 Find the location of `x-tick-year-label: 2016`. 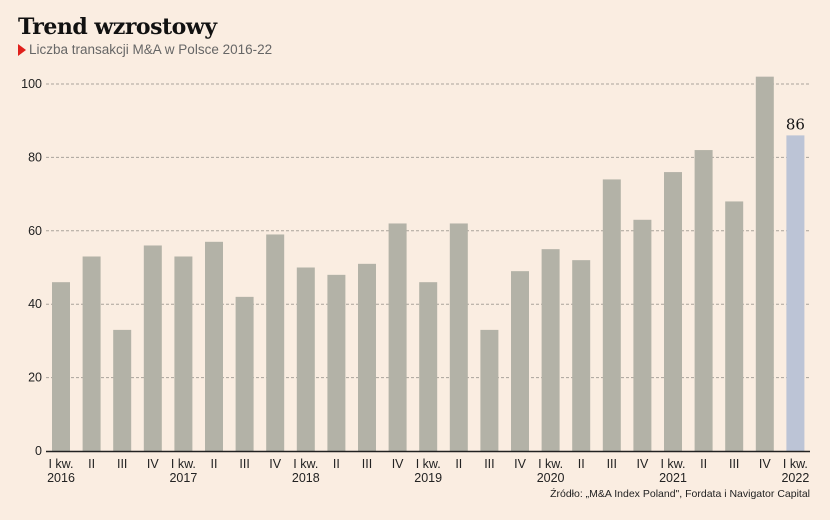

x-tick-year-label: 2016 is located at coordinates (61, 478).